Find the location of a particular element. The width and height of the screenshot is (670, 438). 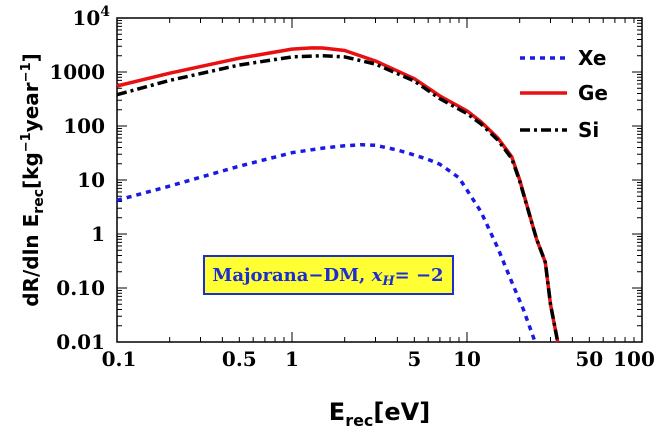

legend: Xe Ge Si is located at coordinates (564, 94).